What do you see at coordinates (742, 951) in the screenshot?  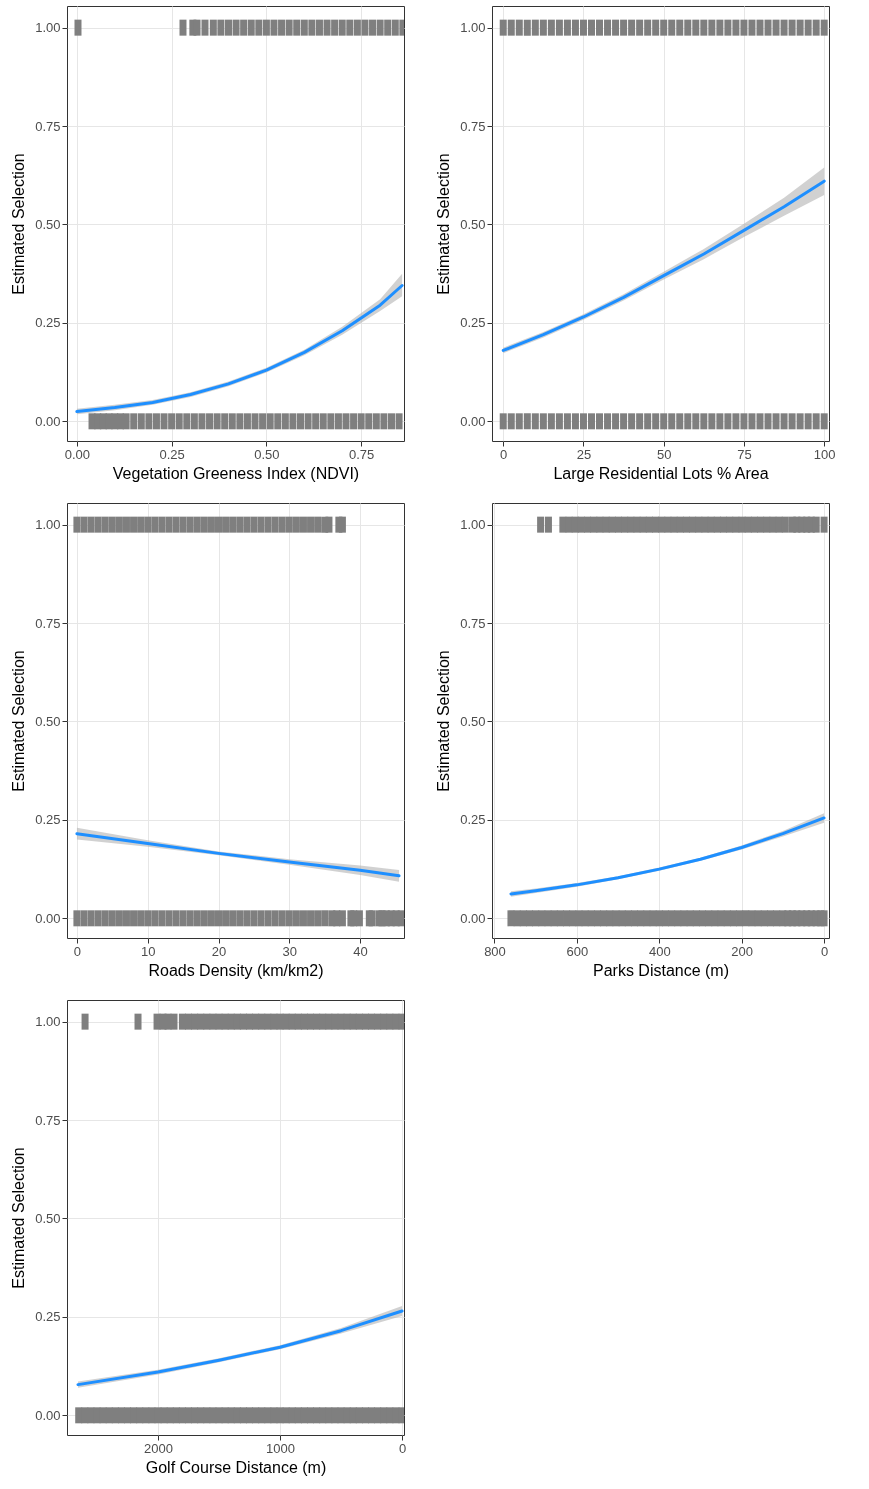 I see `x-tick-label: 200` at bounding box center [742, 951].